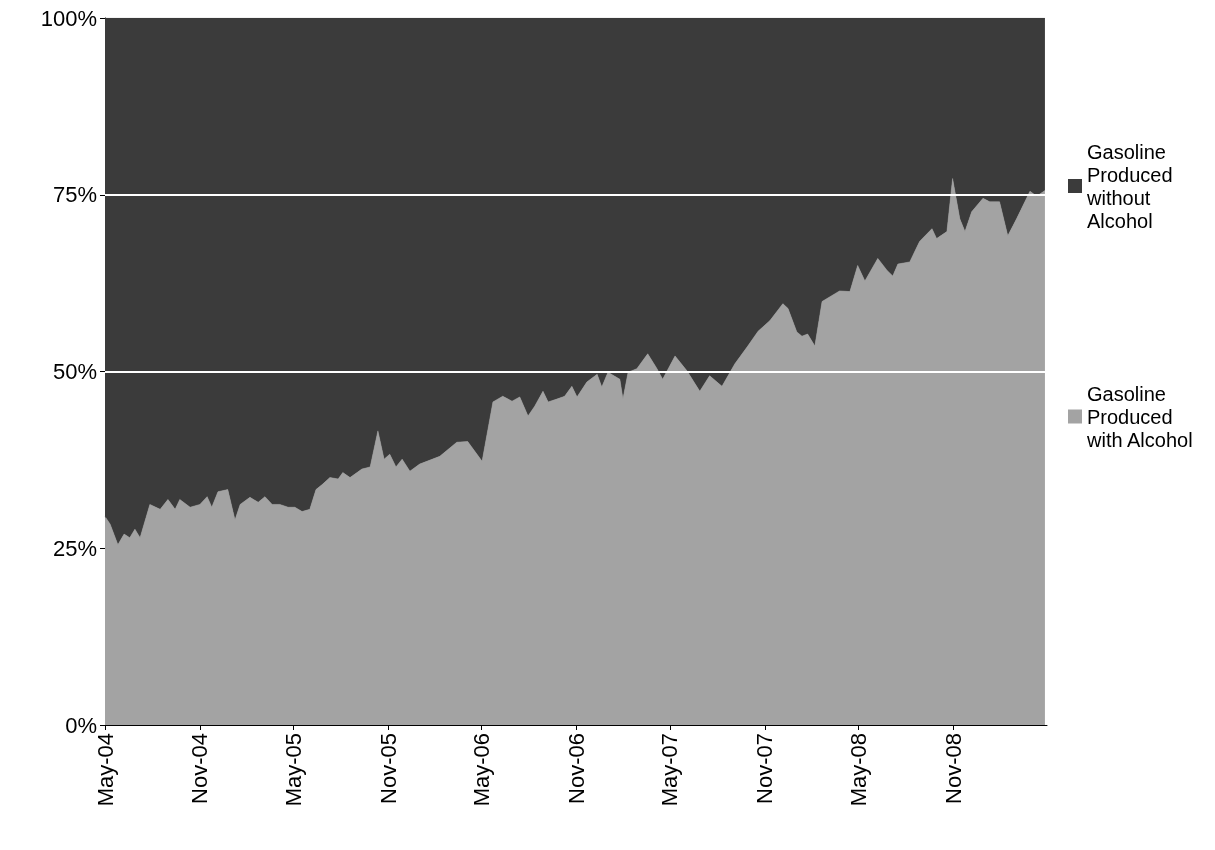 The height and width of the screenshot is (850, 1215). Describe the element at coordinates (765, 768) in the screenshot. I see `x-tick-label: Nov-07` at that location.